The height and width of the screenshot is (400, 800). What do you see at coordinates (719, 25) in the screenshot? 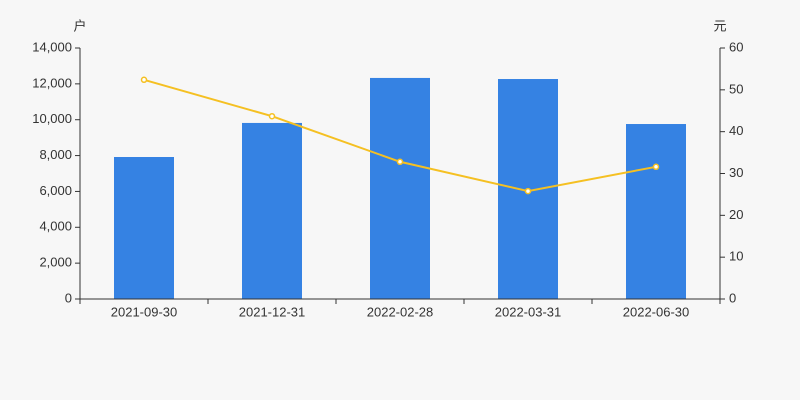
I see `y2-axis-label: 元` at bounding box center [719, 25].